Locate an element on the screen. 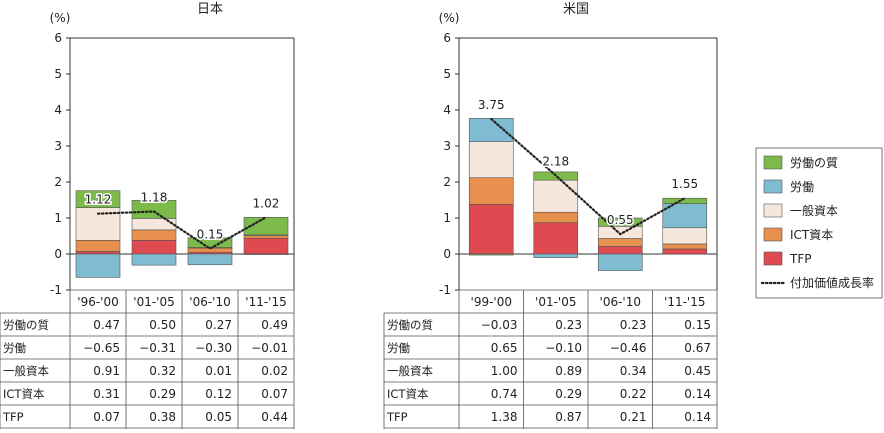  y-tick-label: 2 is located at coordinates (58, 182).